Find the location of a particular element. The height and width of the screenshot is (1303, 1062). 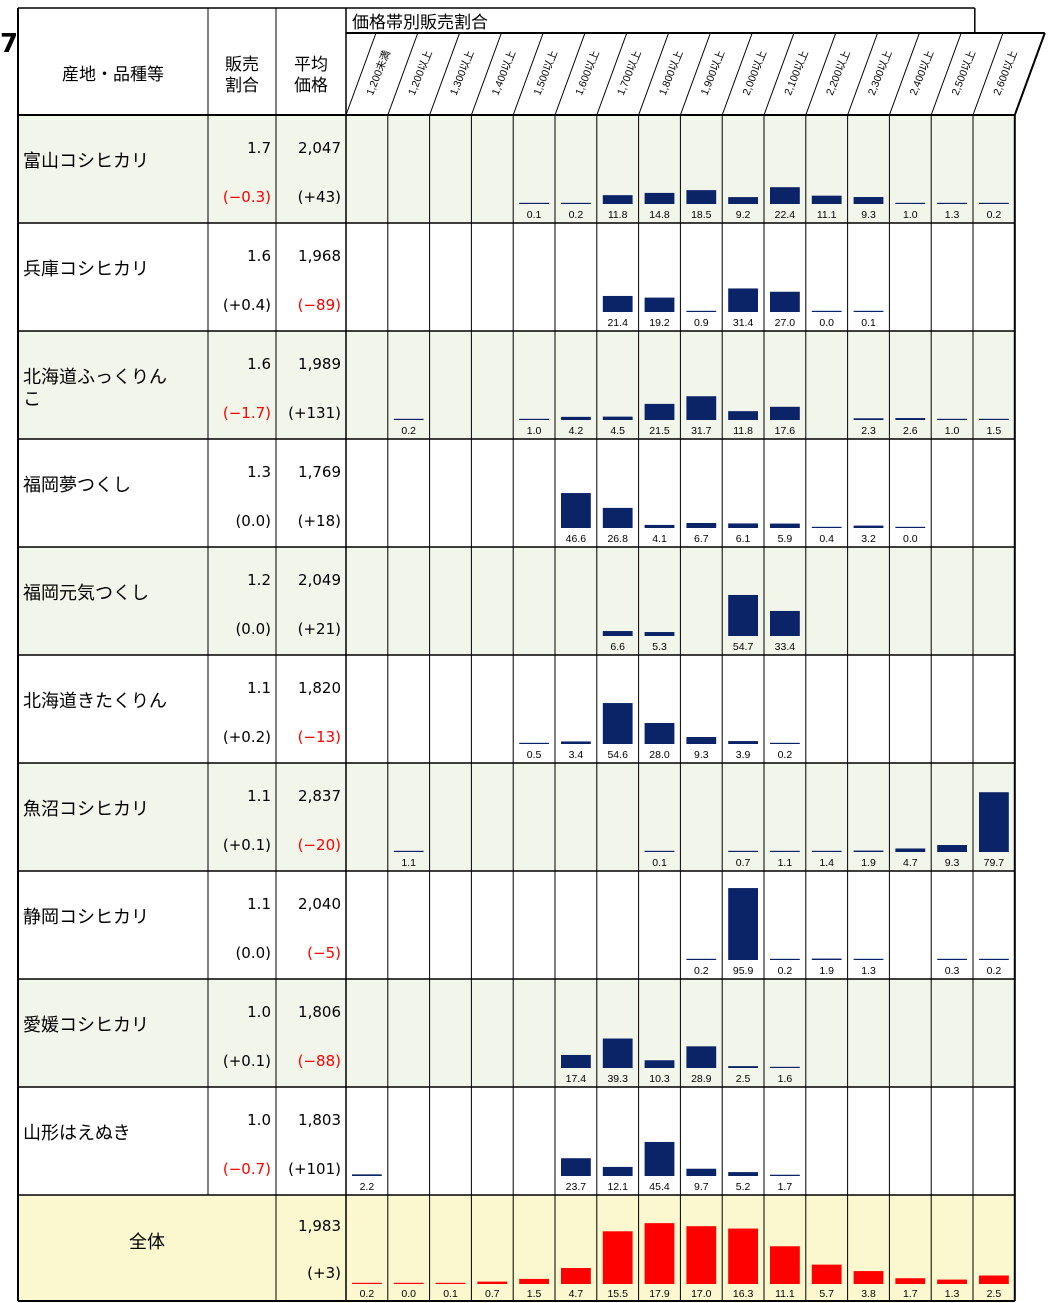

bar-value-label: 9.3 is located at coordinates (701, 755).